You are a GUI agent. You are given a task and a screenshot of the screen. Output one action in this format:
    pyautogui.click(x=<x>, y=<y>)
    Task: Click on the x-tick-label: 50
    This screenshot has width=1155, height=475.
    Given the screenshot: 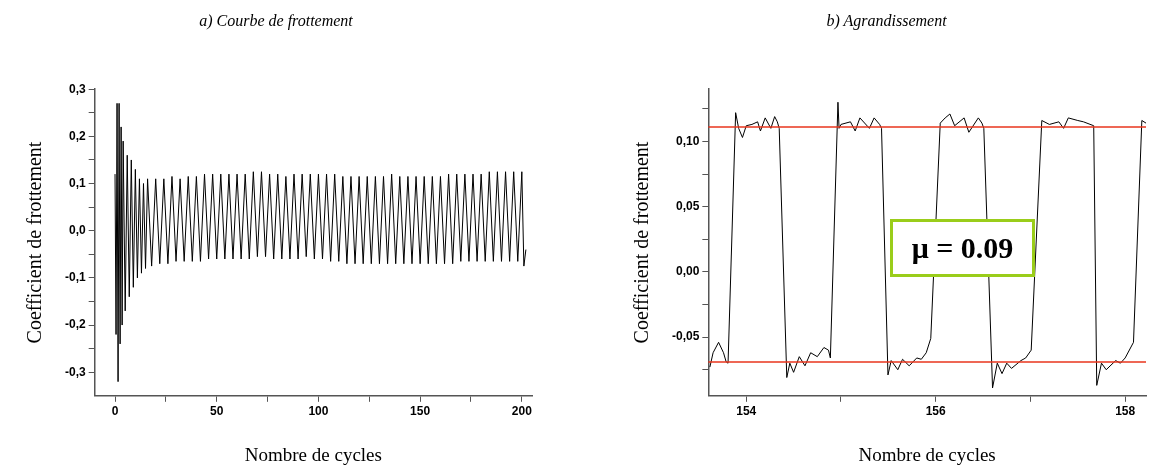 What is the action you would take?
    pyautogui.click(x=217, y=411)
    